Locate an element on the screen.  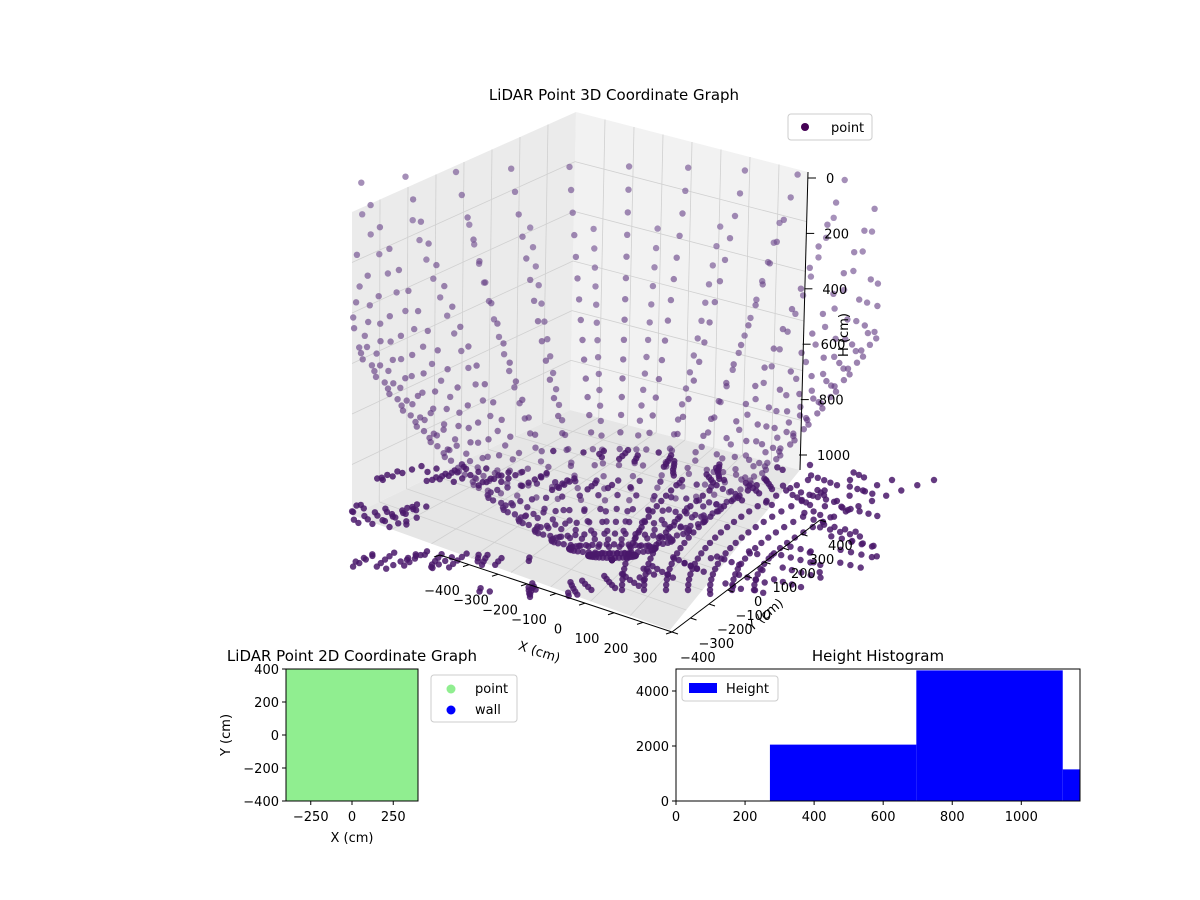
x-tick-label: 300 is located at coordinates (645, 658).